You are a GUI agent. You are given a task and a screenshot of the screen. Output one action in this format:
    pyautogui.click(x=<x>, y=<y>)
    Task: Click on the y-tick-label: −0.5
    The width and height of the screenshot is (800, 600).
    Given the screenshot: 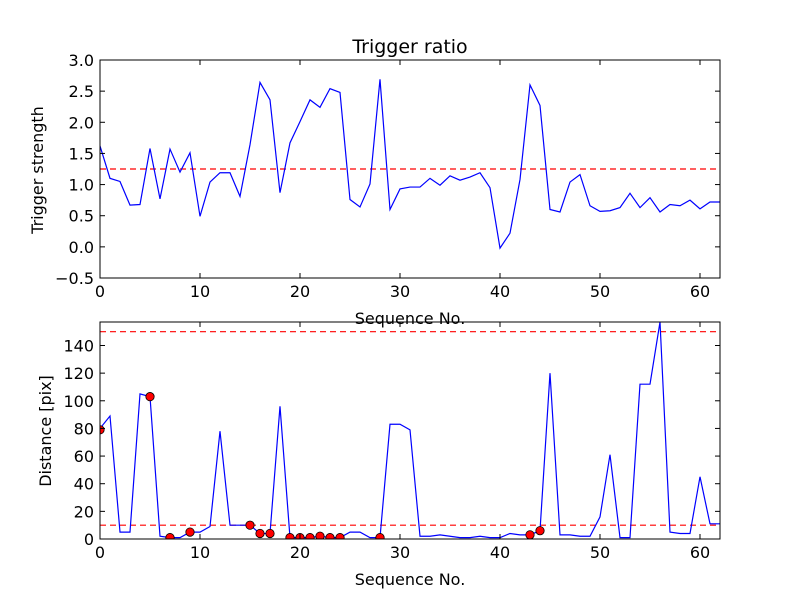 What is the action you would take?
    pyautogui.click(x=74, y=278)
    